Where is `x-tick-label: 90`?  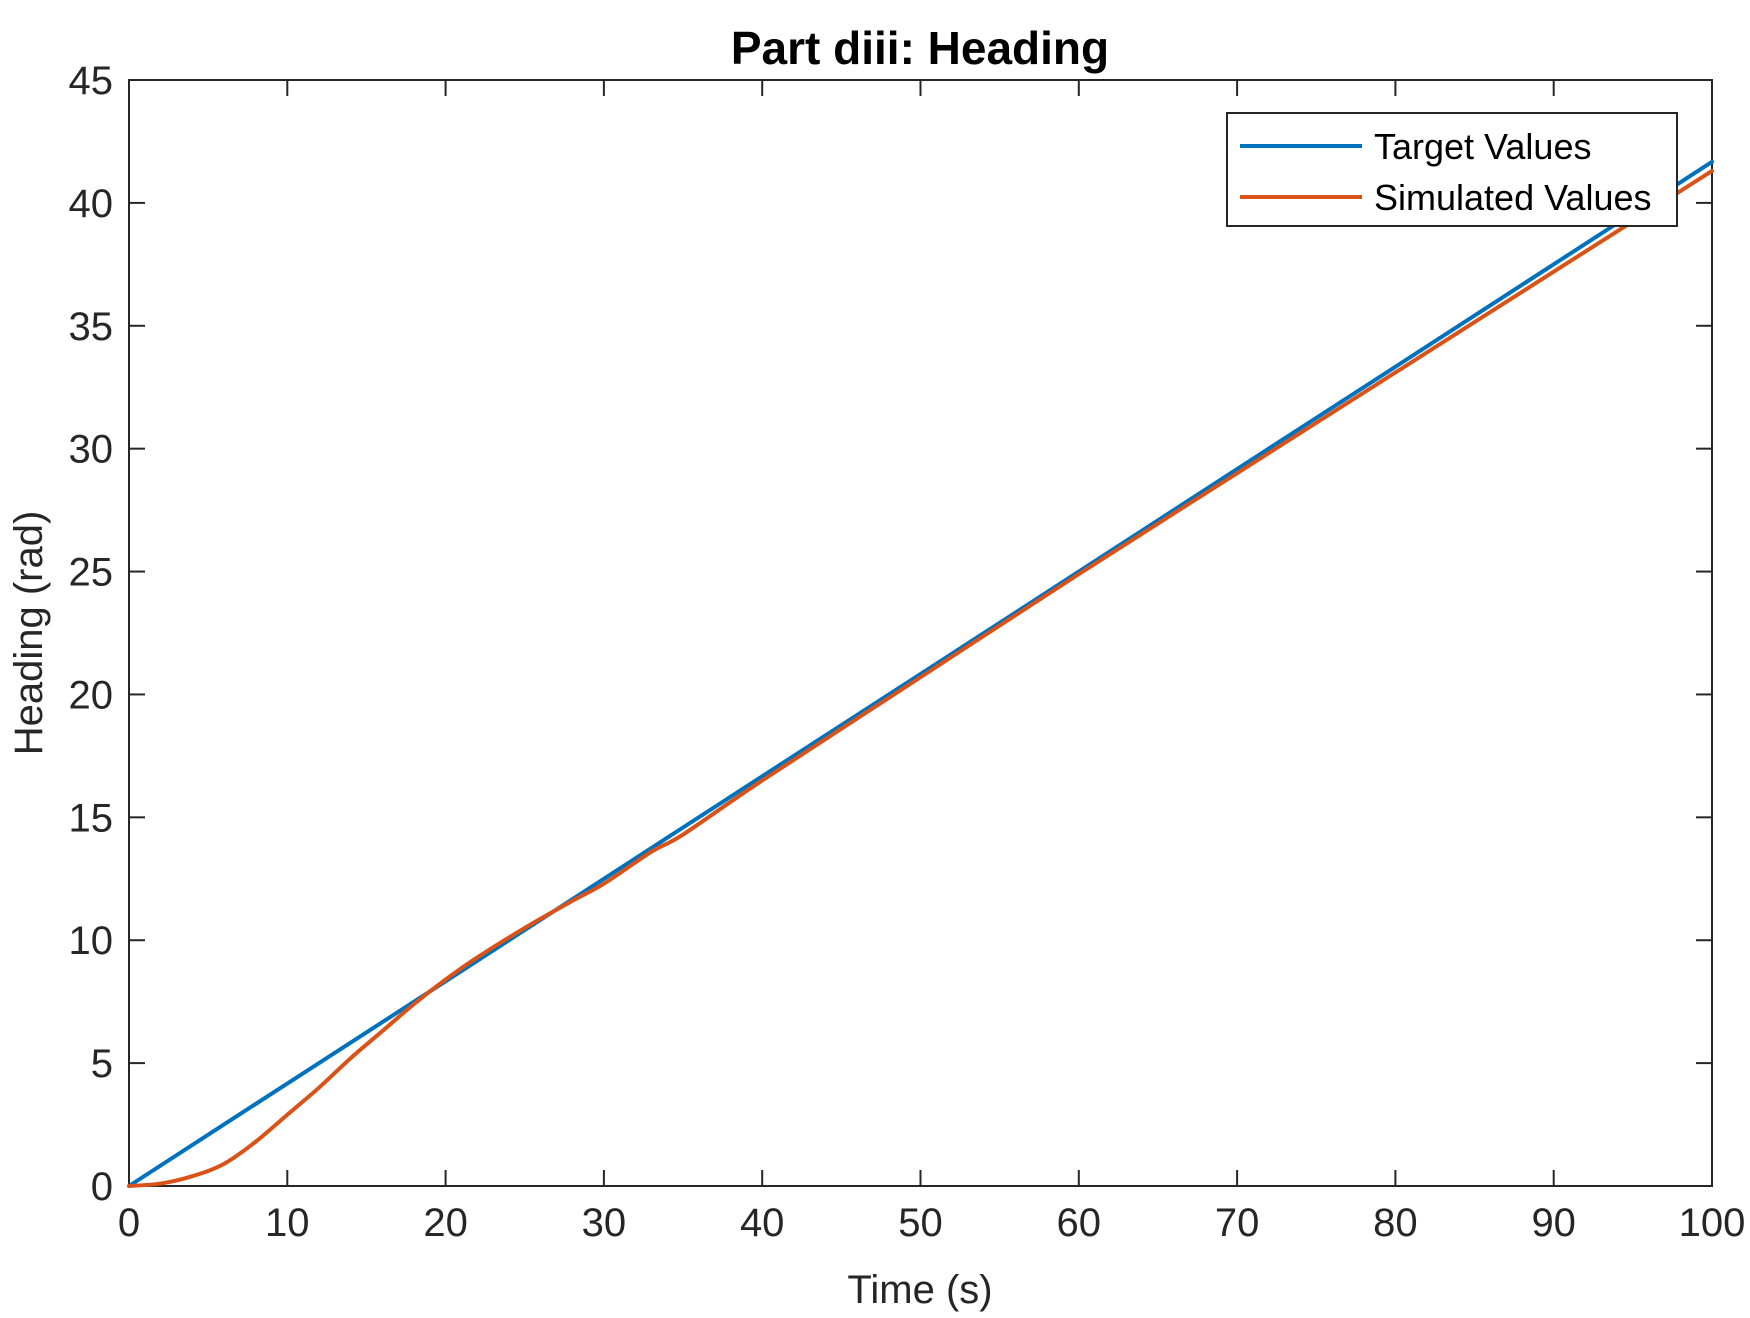
x-tick-label: 90 is located at coordinates (1553, 1223).